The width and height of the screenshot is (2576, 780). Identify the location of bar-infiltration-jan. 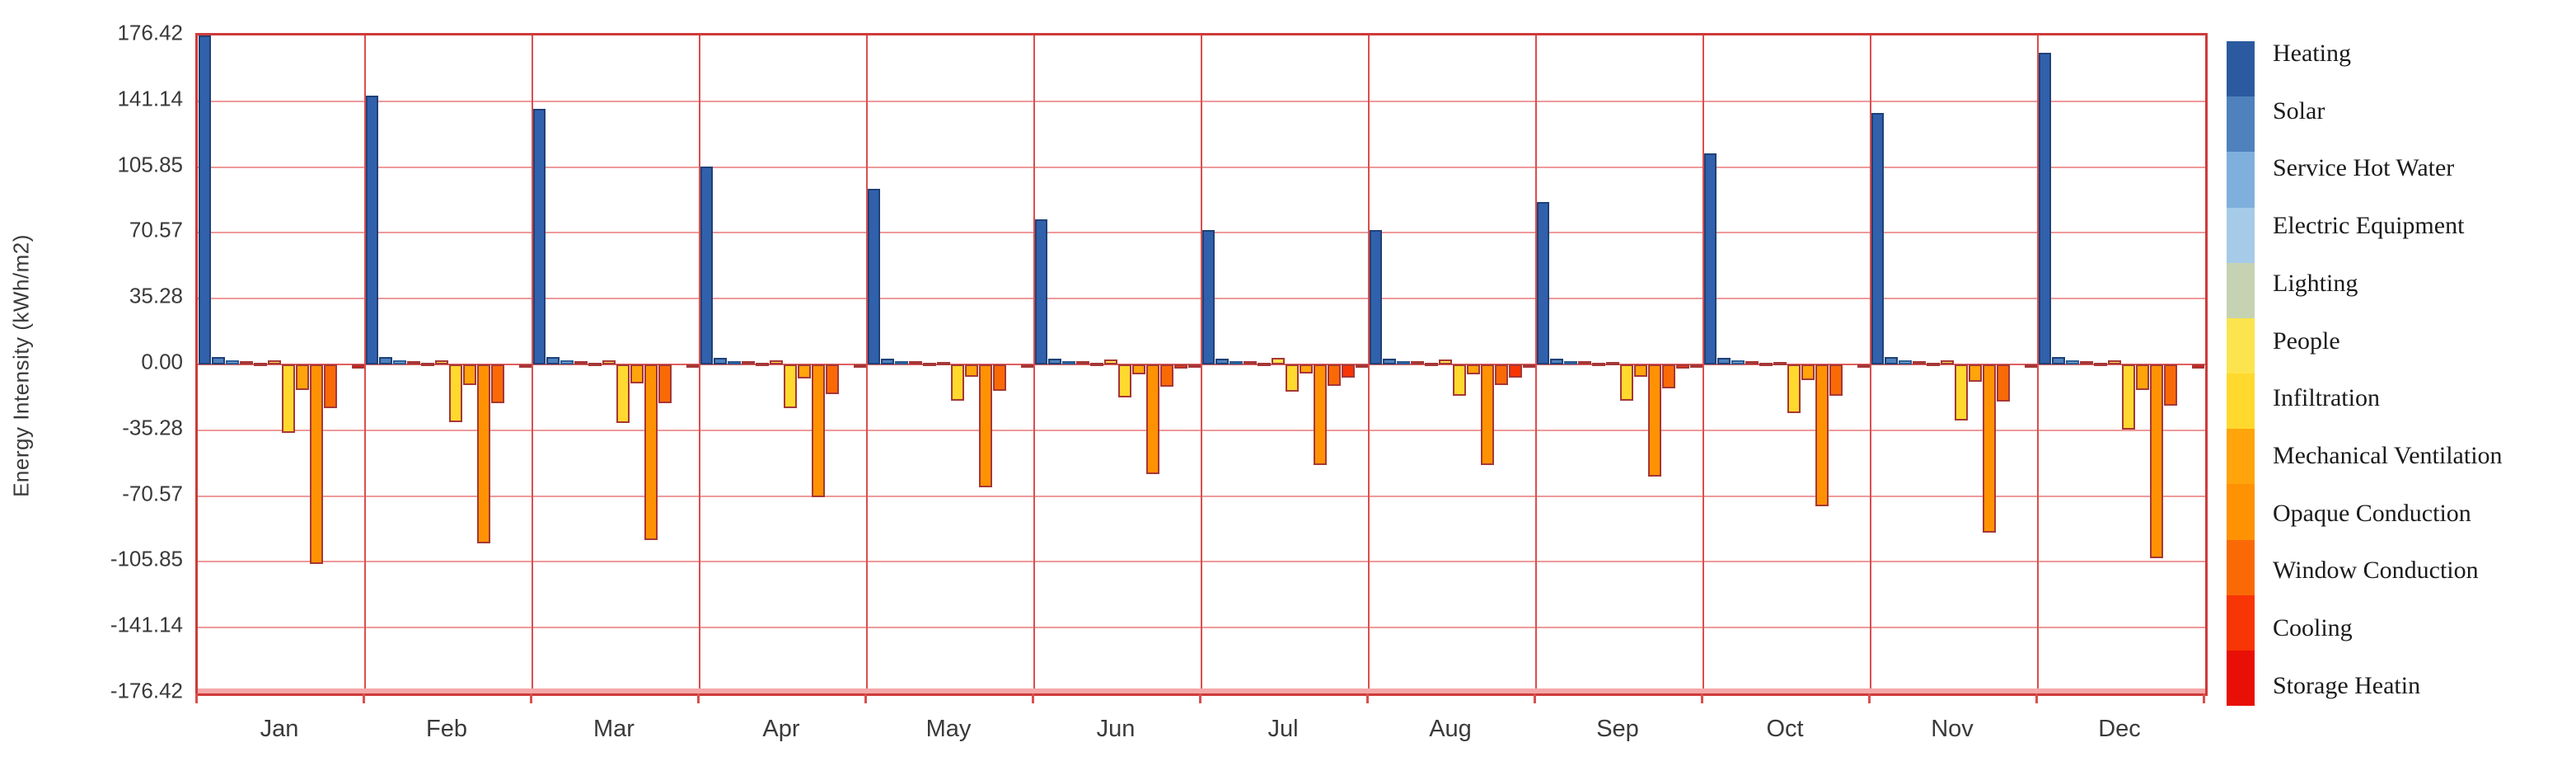
(288, 398).